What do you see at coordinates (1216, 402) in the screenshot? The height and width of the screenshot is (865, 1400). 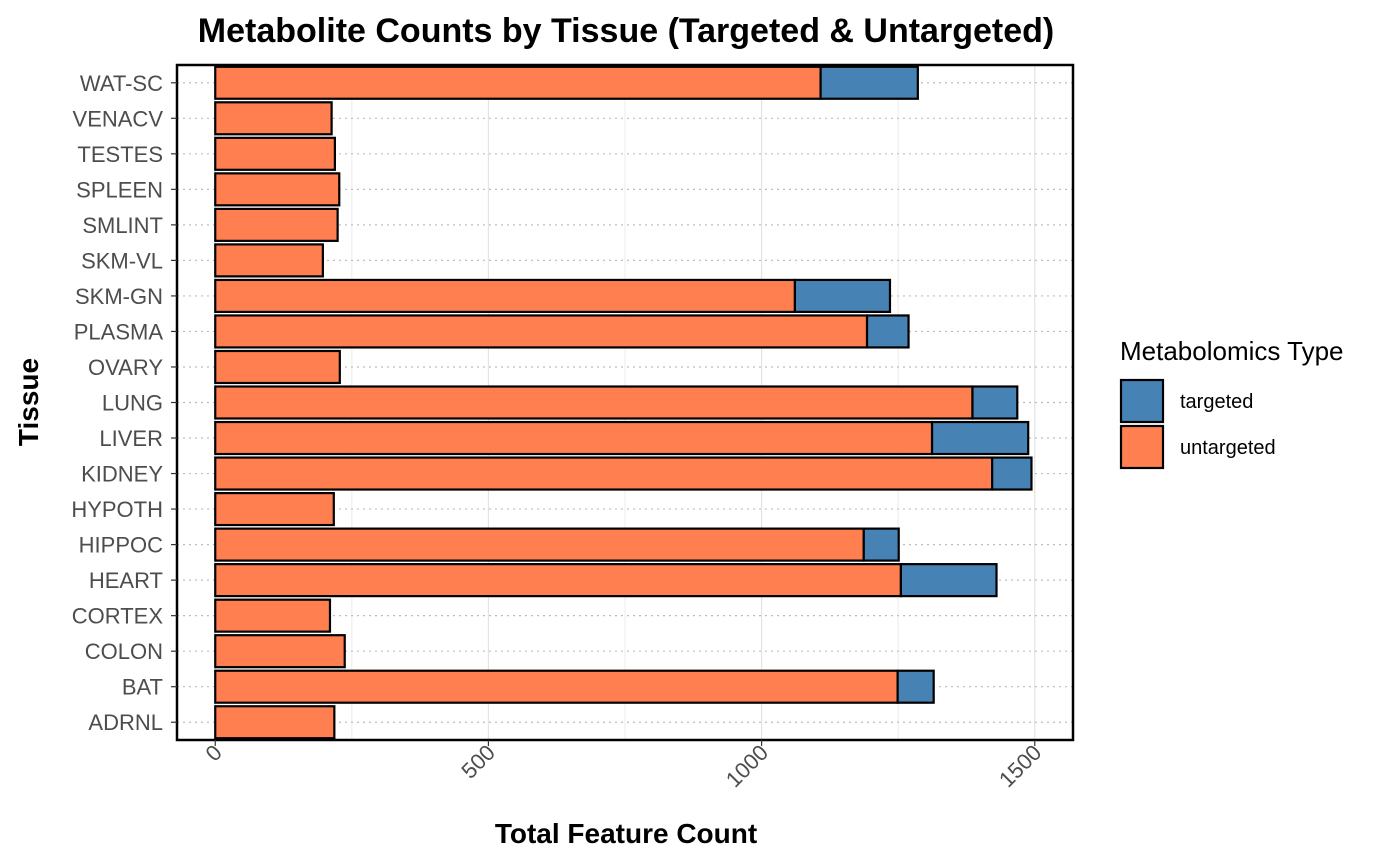 I see `legend-label-targeted: targeted` at bounding box center [1216, 402].